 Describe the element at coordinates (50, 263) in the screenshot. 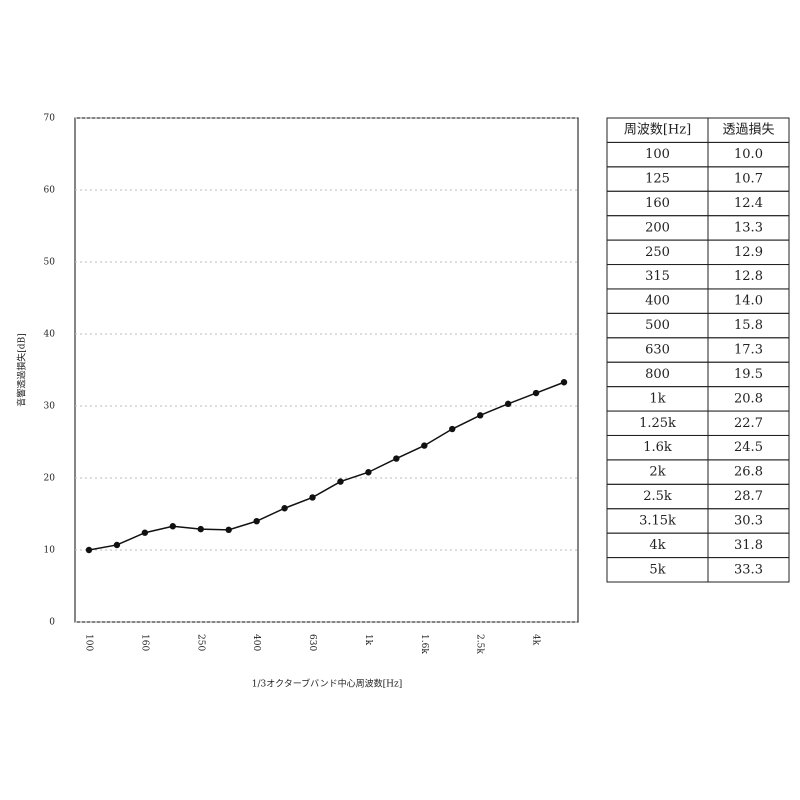

I see `y-tick-label: 50` at that location.